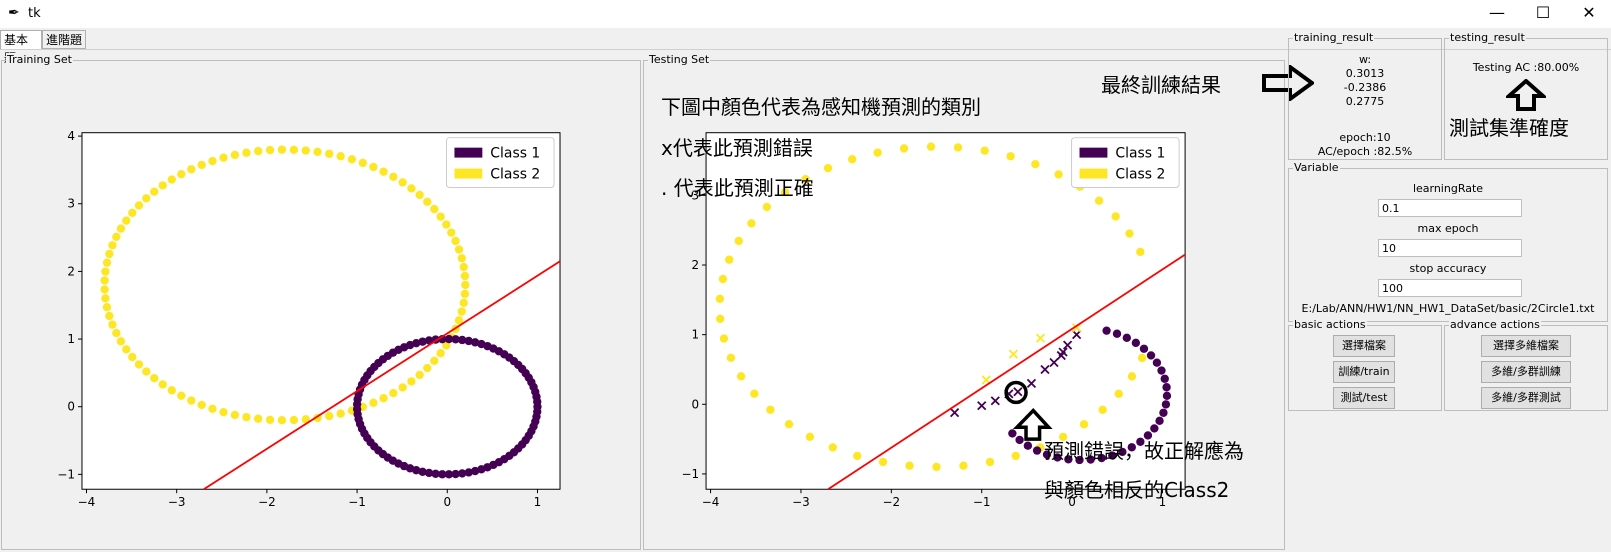 This screenshot has height=552, width=1611. Describe the element at coordinates (1144, 451) in the screenshot. I see `note-wrong-prediction-1: 預測錯誤，故正解應為` at that location.